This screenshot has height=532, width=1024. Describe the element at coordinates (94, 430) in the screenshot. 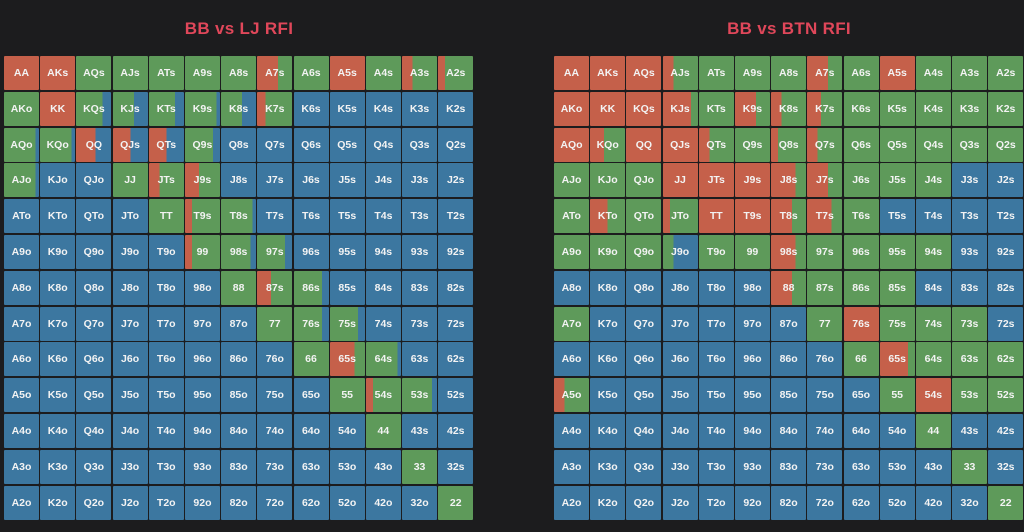

I see `hand-label: Q4o` at that location.